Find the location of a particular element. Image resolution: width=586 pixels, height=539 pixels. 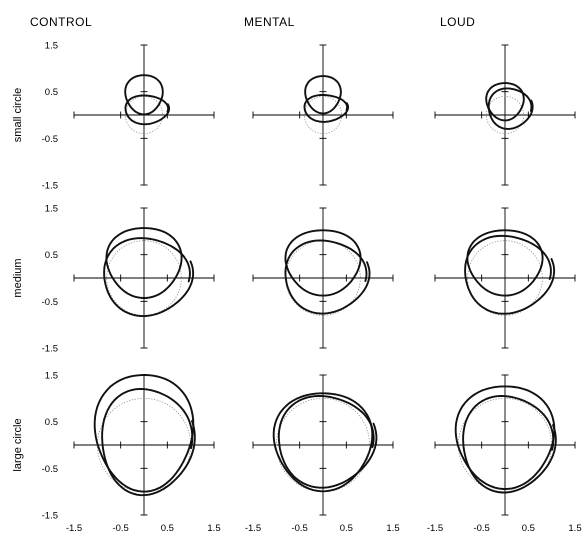

panel-r0-c1 is located at coordinates (323, 115).